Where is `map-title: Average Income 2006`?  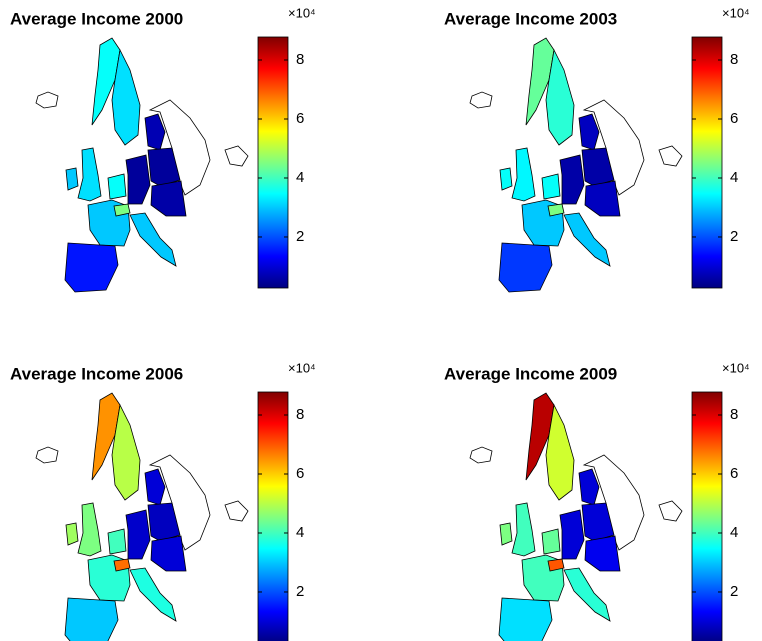
map-title: Average Income 2006 is located at coordinates (96, 373).